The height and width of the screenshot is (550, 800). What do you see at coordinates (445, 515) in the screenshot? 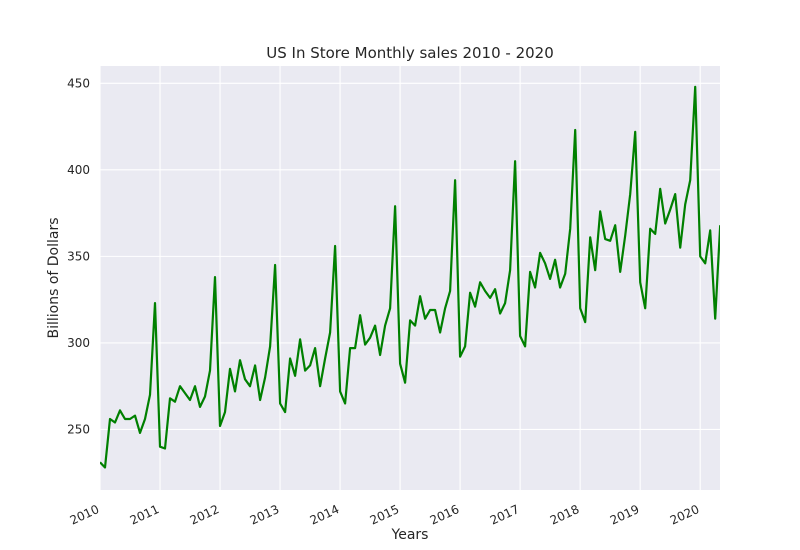
I see `x-tick-label: 2016` at bounding box center [445, 515].